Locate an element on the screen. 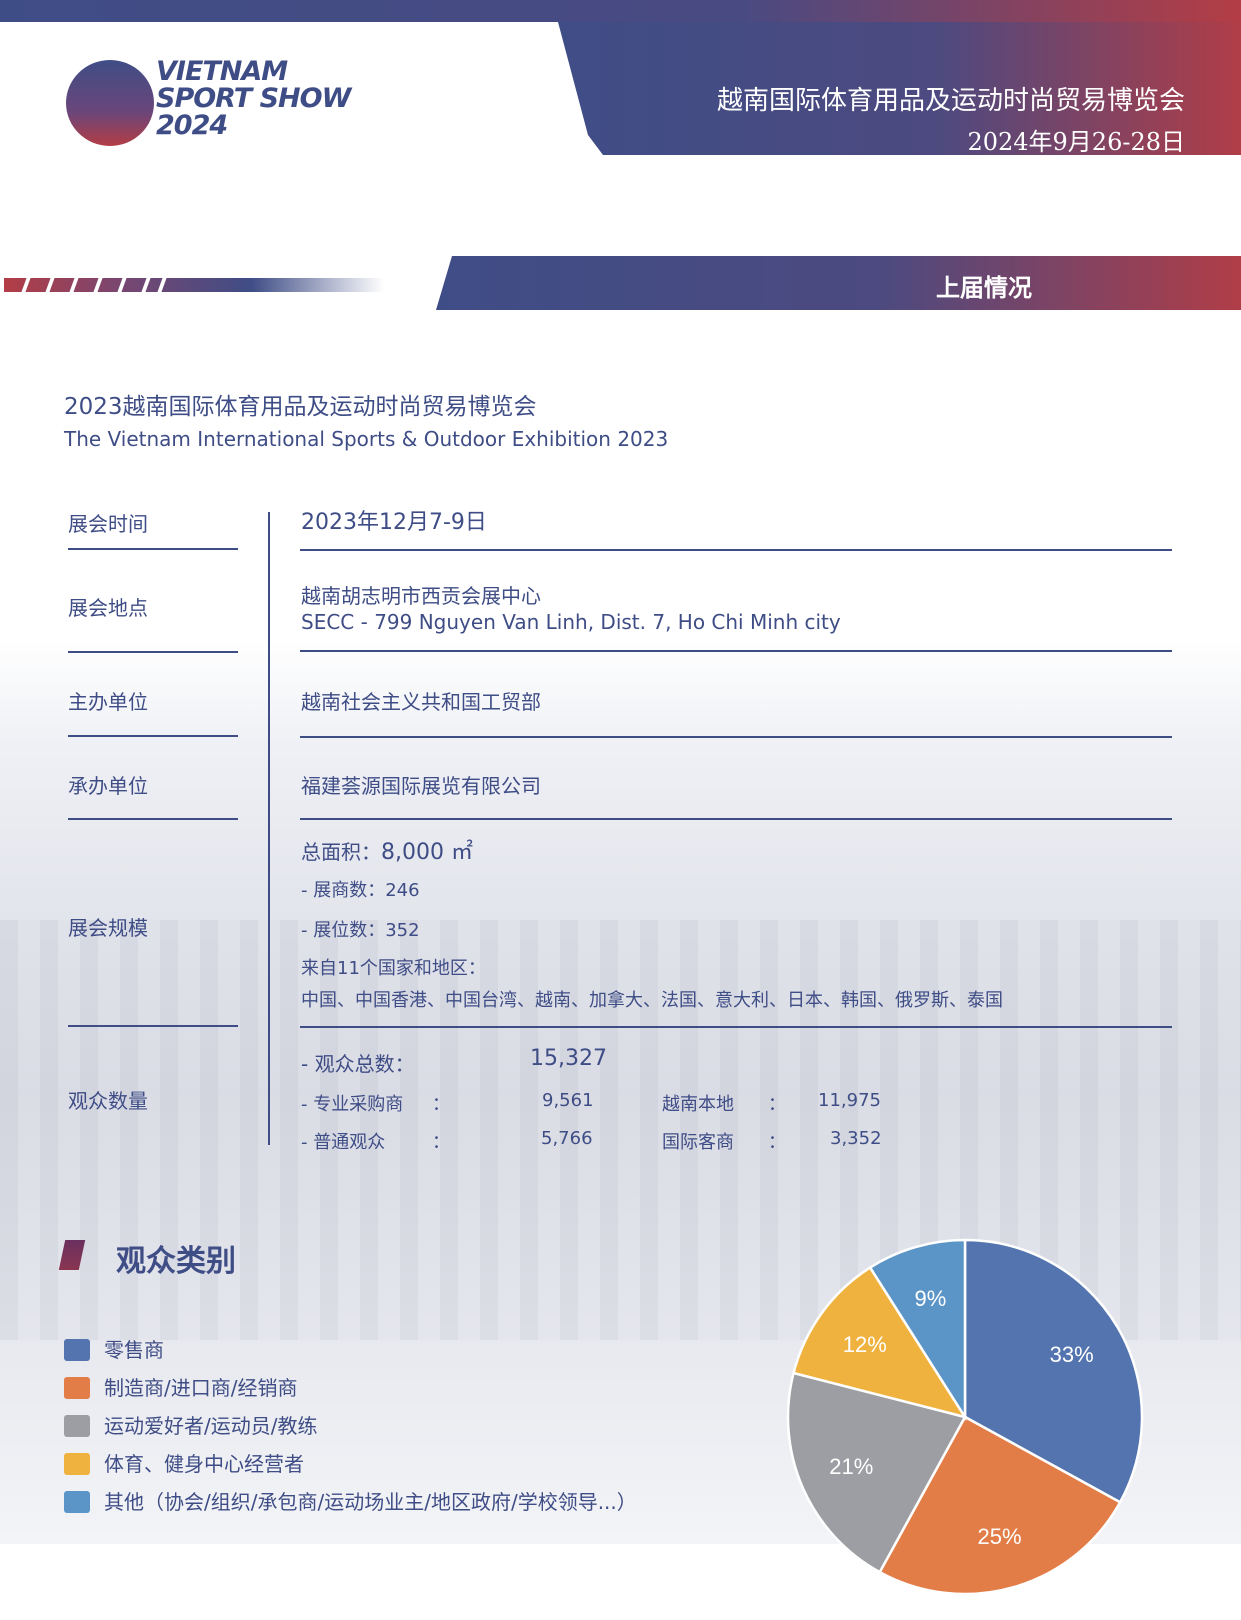 The height and width of the screenshot is (1620, 1241). legend-item: 其他（协会/组织/承包商/运动场业主/地区政府/学校领导...） is located at coordinates (350, 1500).